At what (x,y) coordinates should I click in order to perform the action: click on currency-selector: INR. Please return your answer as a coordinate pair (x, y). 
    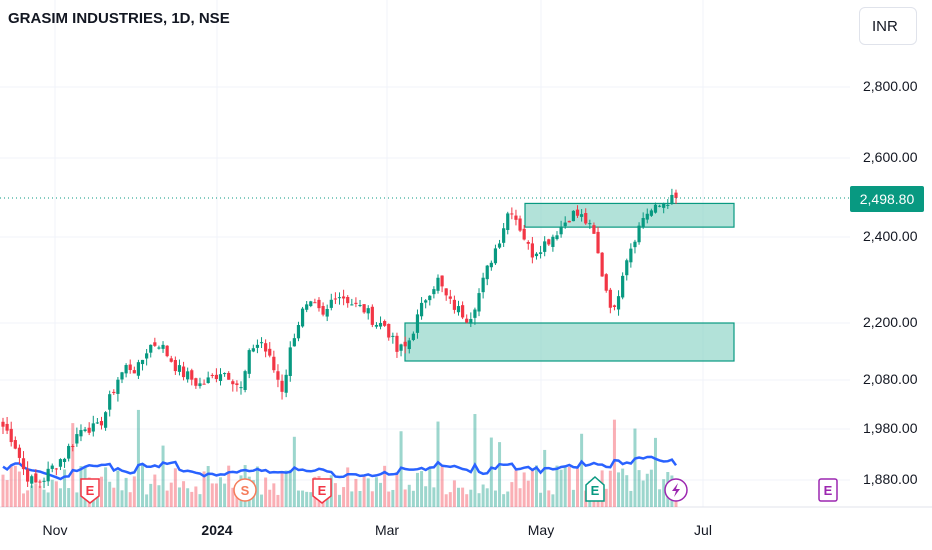
    Looking at the image, I should click on (888, 26).